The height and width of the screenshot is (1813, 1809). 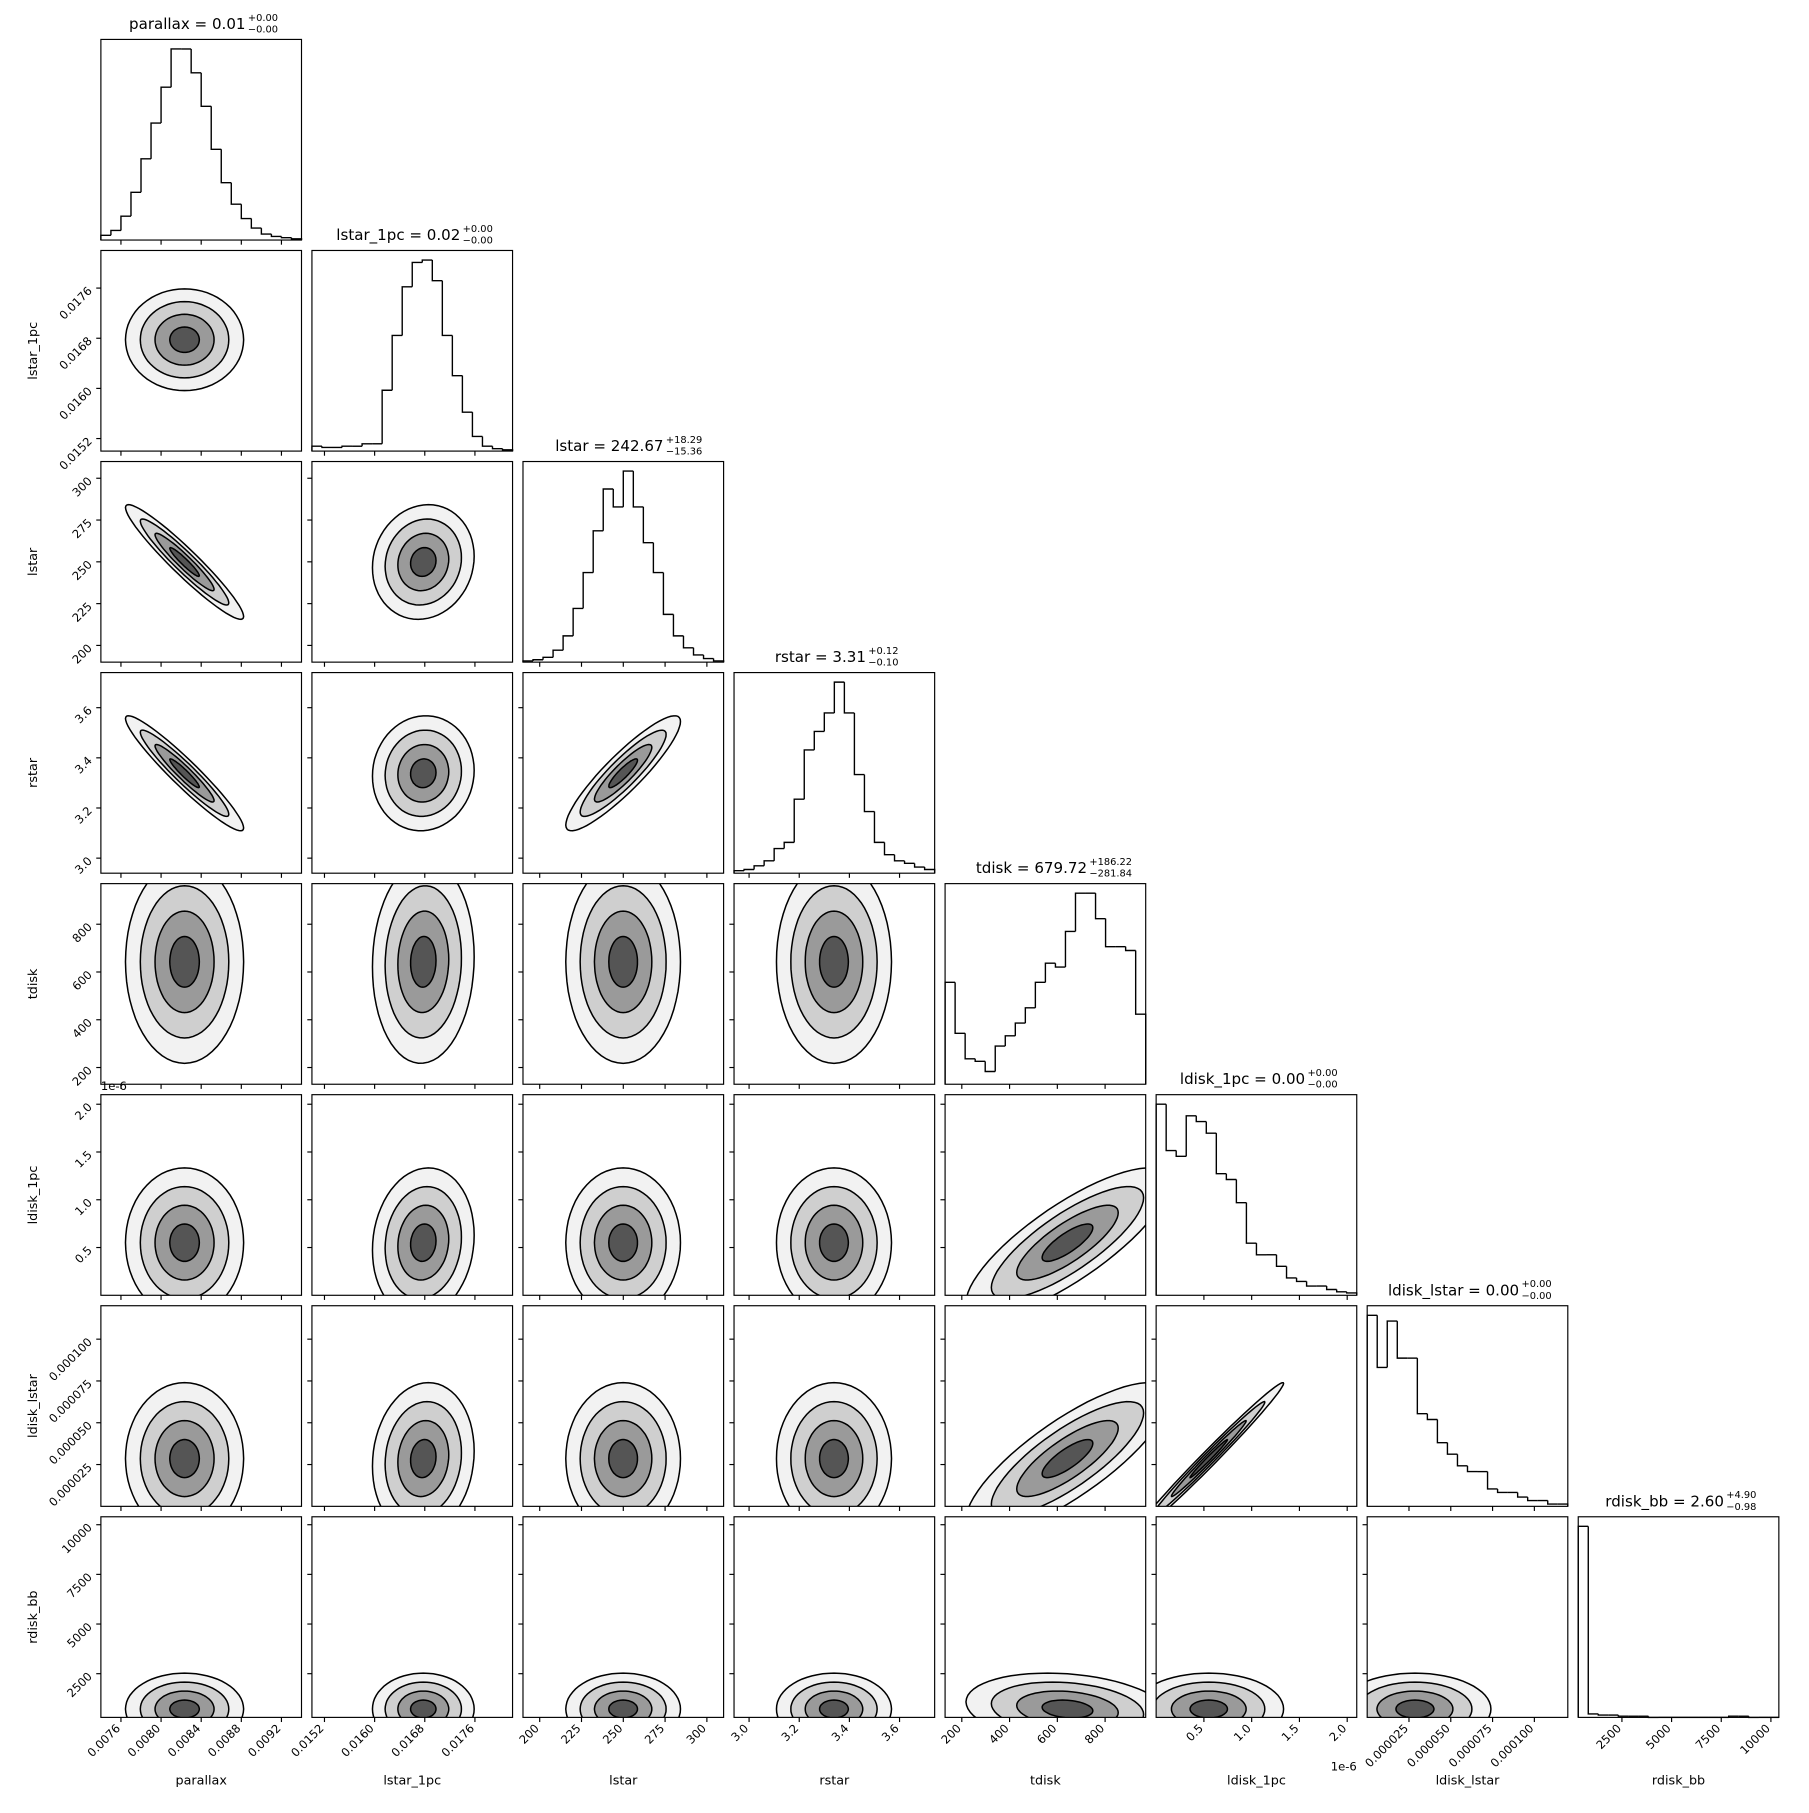 I want to click on y-offset-label: 1e-6, so click(x=114, y=1086).